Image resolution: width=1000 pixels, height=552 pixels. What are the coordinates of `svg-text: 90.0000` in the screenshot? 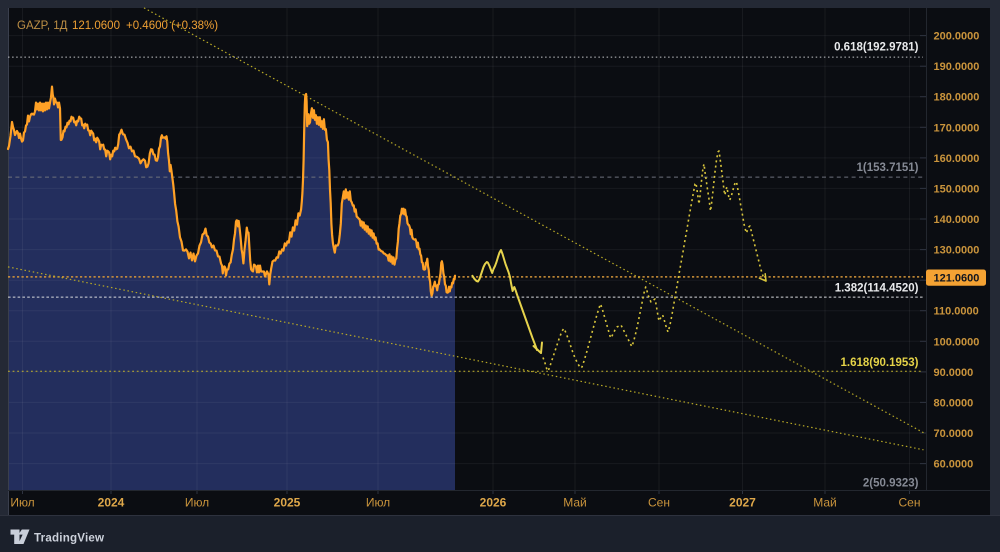 It's located at (954, 373).